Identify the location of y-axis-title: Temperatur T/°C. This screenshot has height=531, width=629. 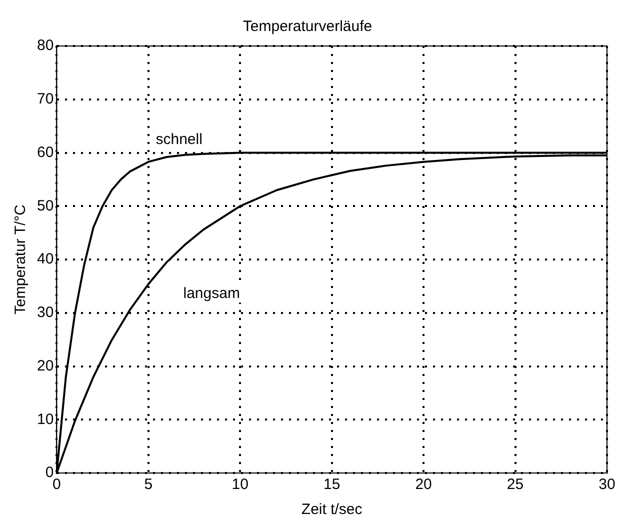
(21, 259).